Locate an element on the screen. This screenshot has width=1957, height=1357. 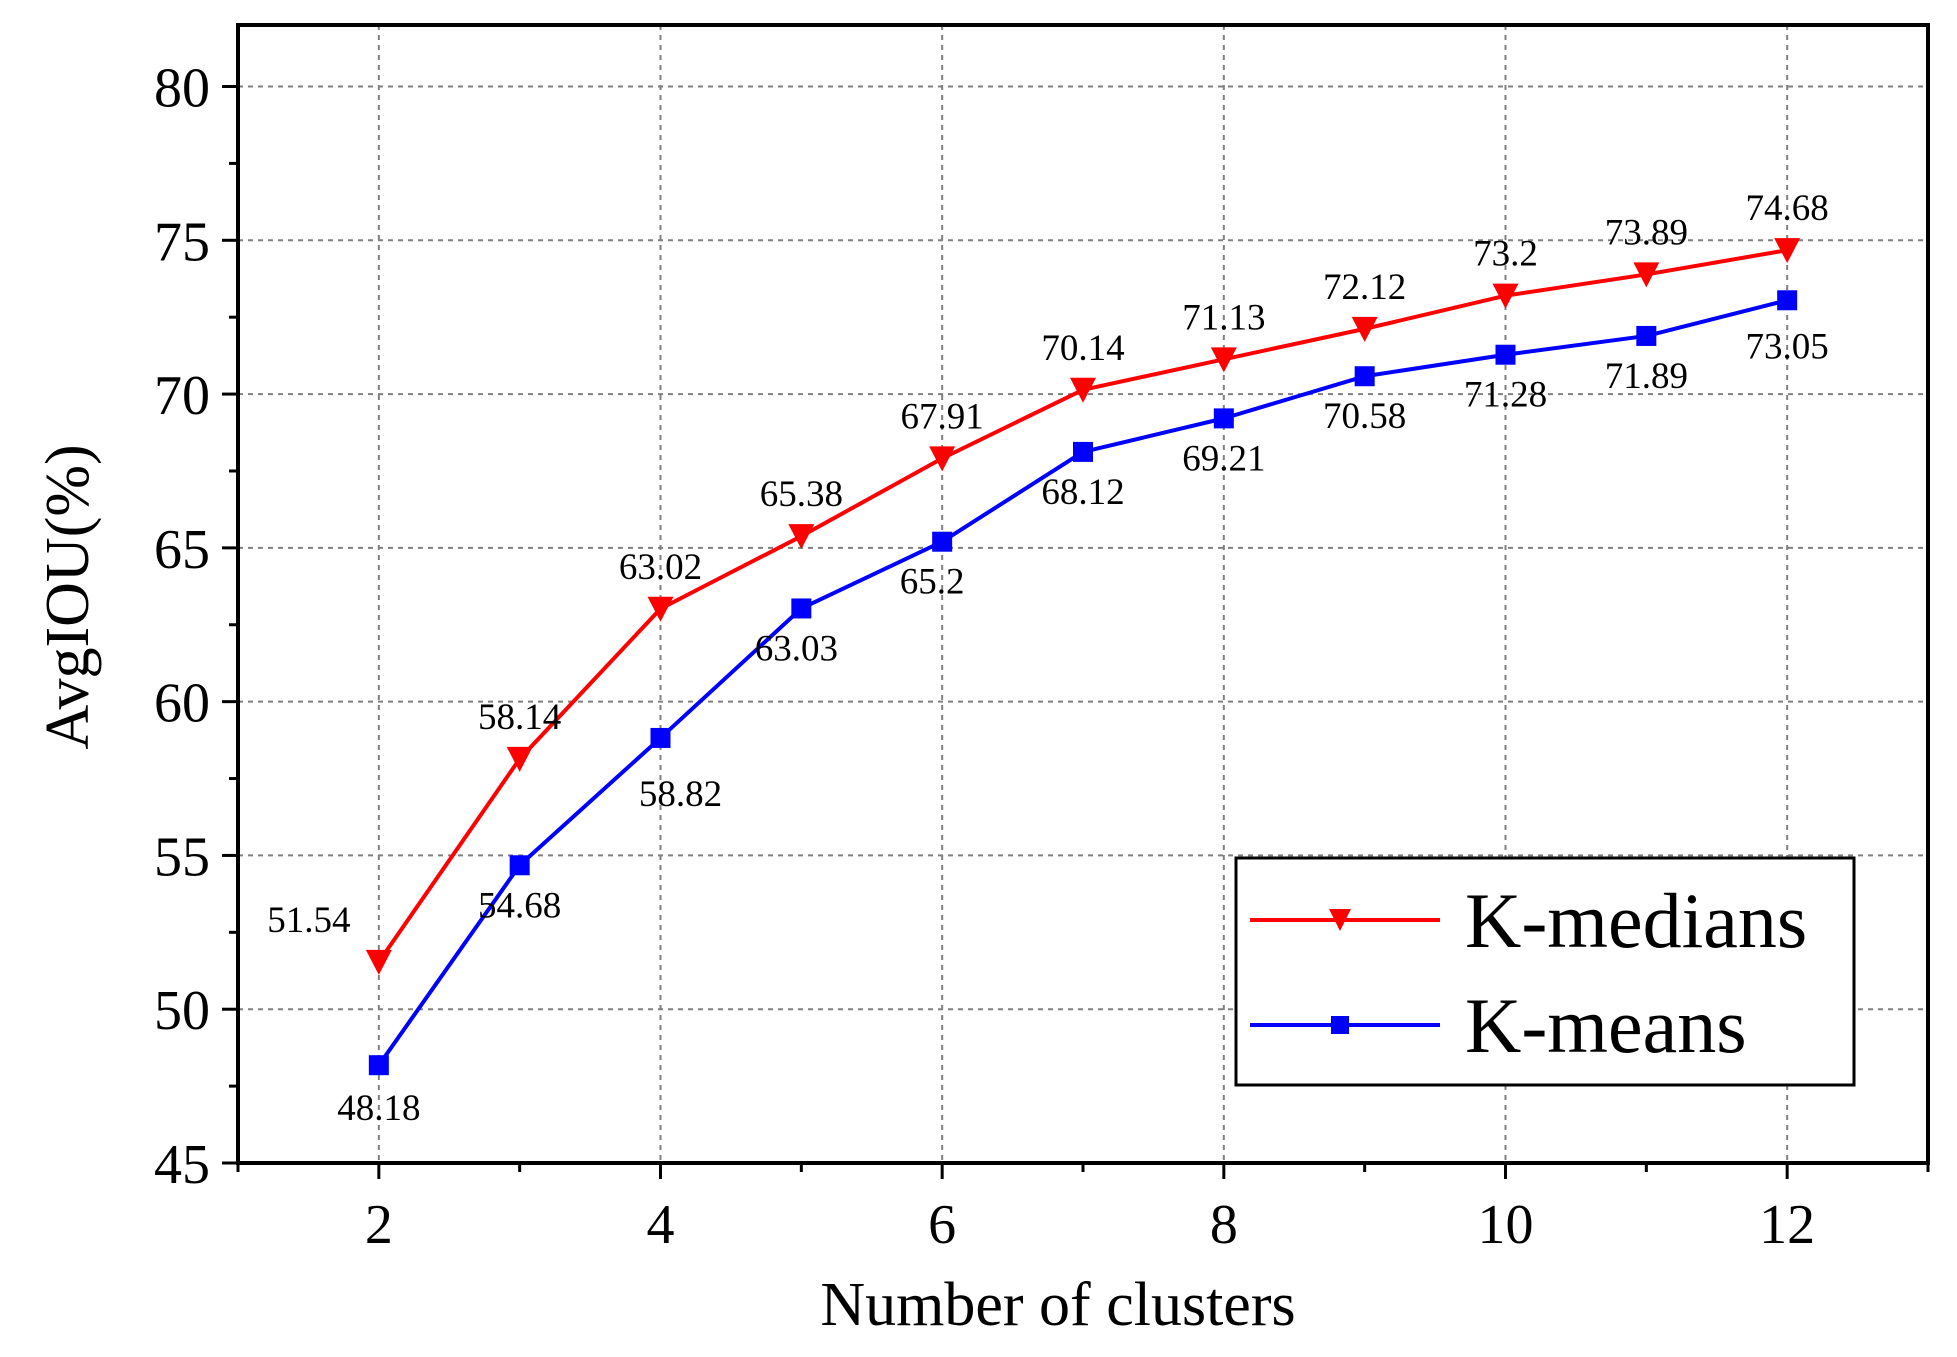
data-label-k-means: 48.18 is located at coordinates (378, 1108).